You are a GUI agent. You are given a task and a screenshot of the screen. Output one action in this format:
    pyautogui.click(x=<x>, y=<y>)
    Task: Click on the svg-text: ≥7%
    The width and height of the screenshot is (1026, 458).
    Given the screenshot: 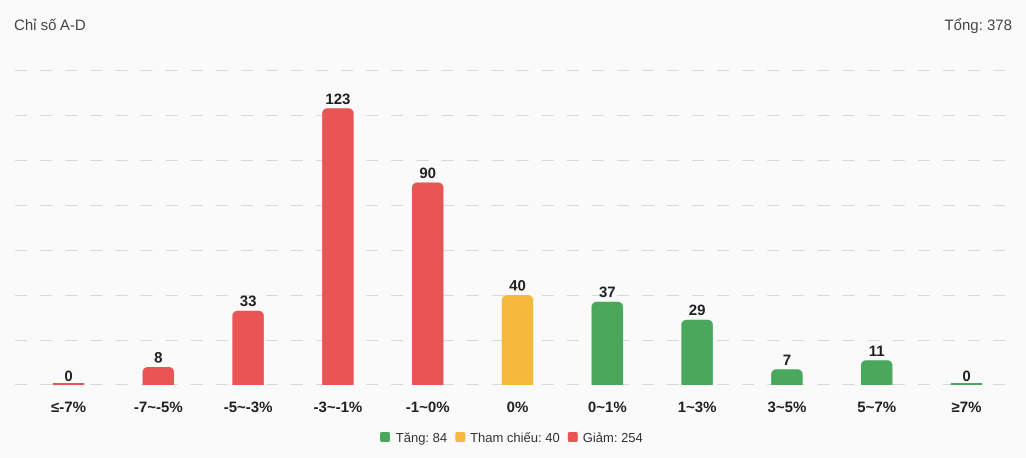 What is the action you would take?
    pyautogui.click(x=967, y=407)
    